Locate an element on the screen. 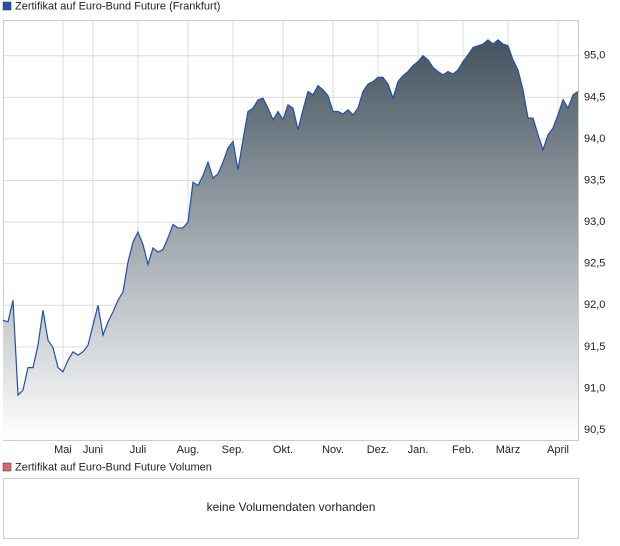 Image resolution: width=620 pixels, height=546 pixels. y-tick-label: 94,5 is located at coordinates (594, 97).